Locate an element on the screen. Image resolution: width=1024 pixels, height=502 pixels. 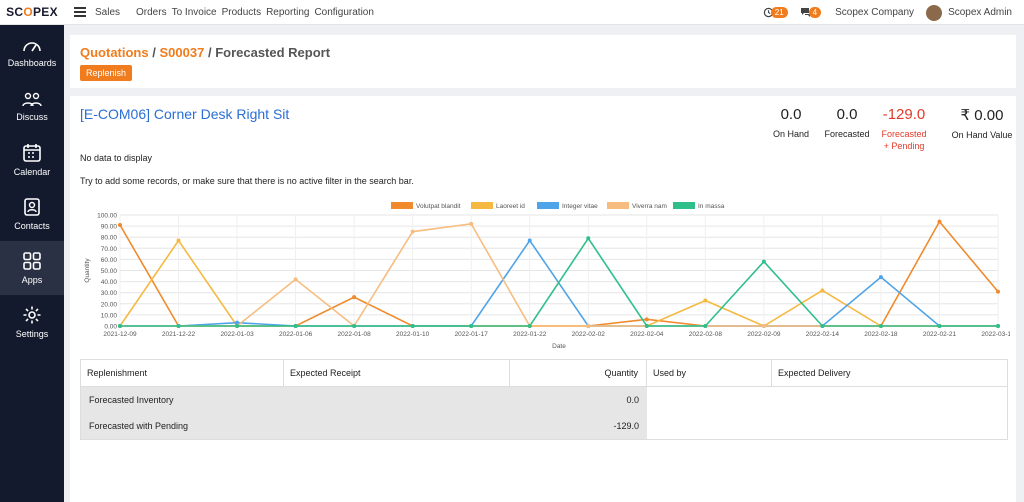
x-tick-label: 2022-02-02 is located at coordinates (589, 334).